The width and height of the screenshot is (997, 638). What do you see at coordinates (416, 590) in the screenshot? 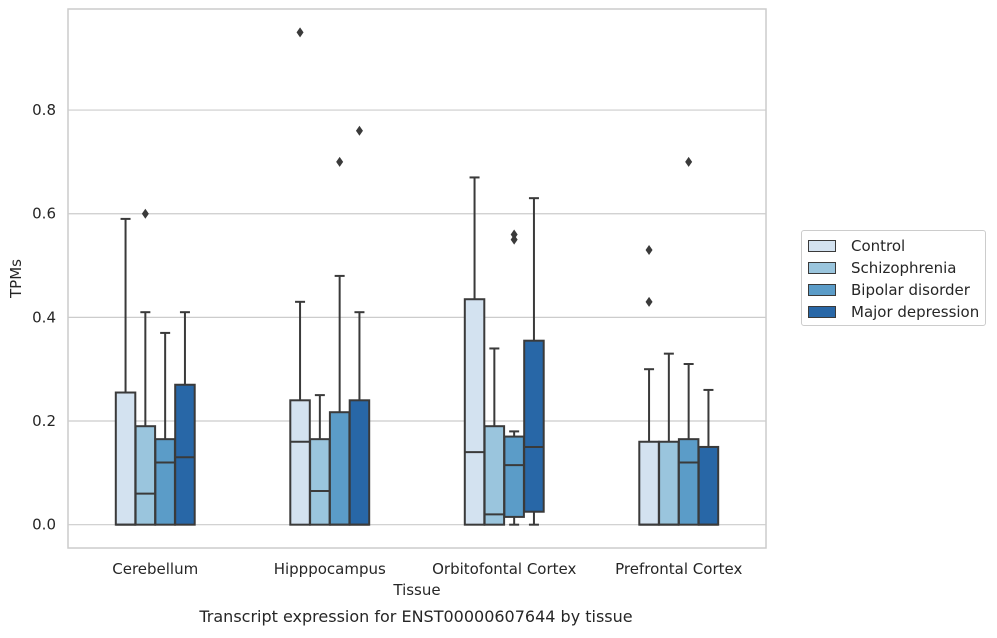
I see `x-axis-label: Tissue` at bounding box center [416, 590].